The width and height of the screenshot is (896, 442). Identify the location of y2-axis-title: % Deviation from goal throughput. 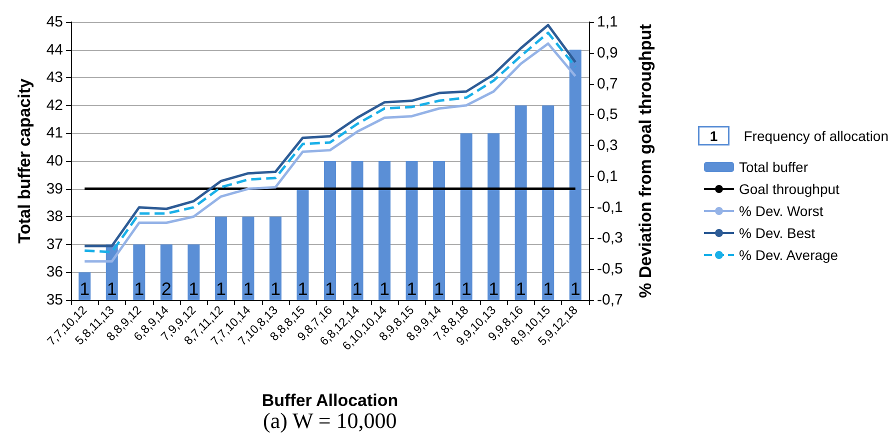
(645, 161).